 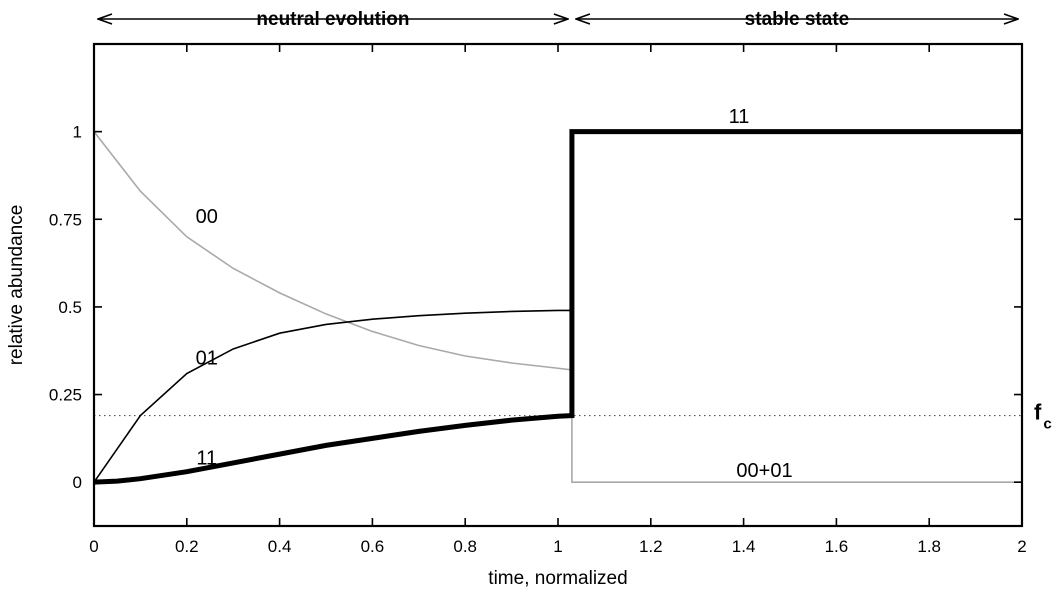 I want to click on x-axis-label: time, normalized, so click(x=557, y=578).